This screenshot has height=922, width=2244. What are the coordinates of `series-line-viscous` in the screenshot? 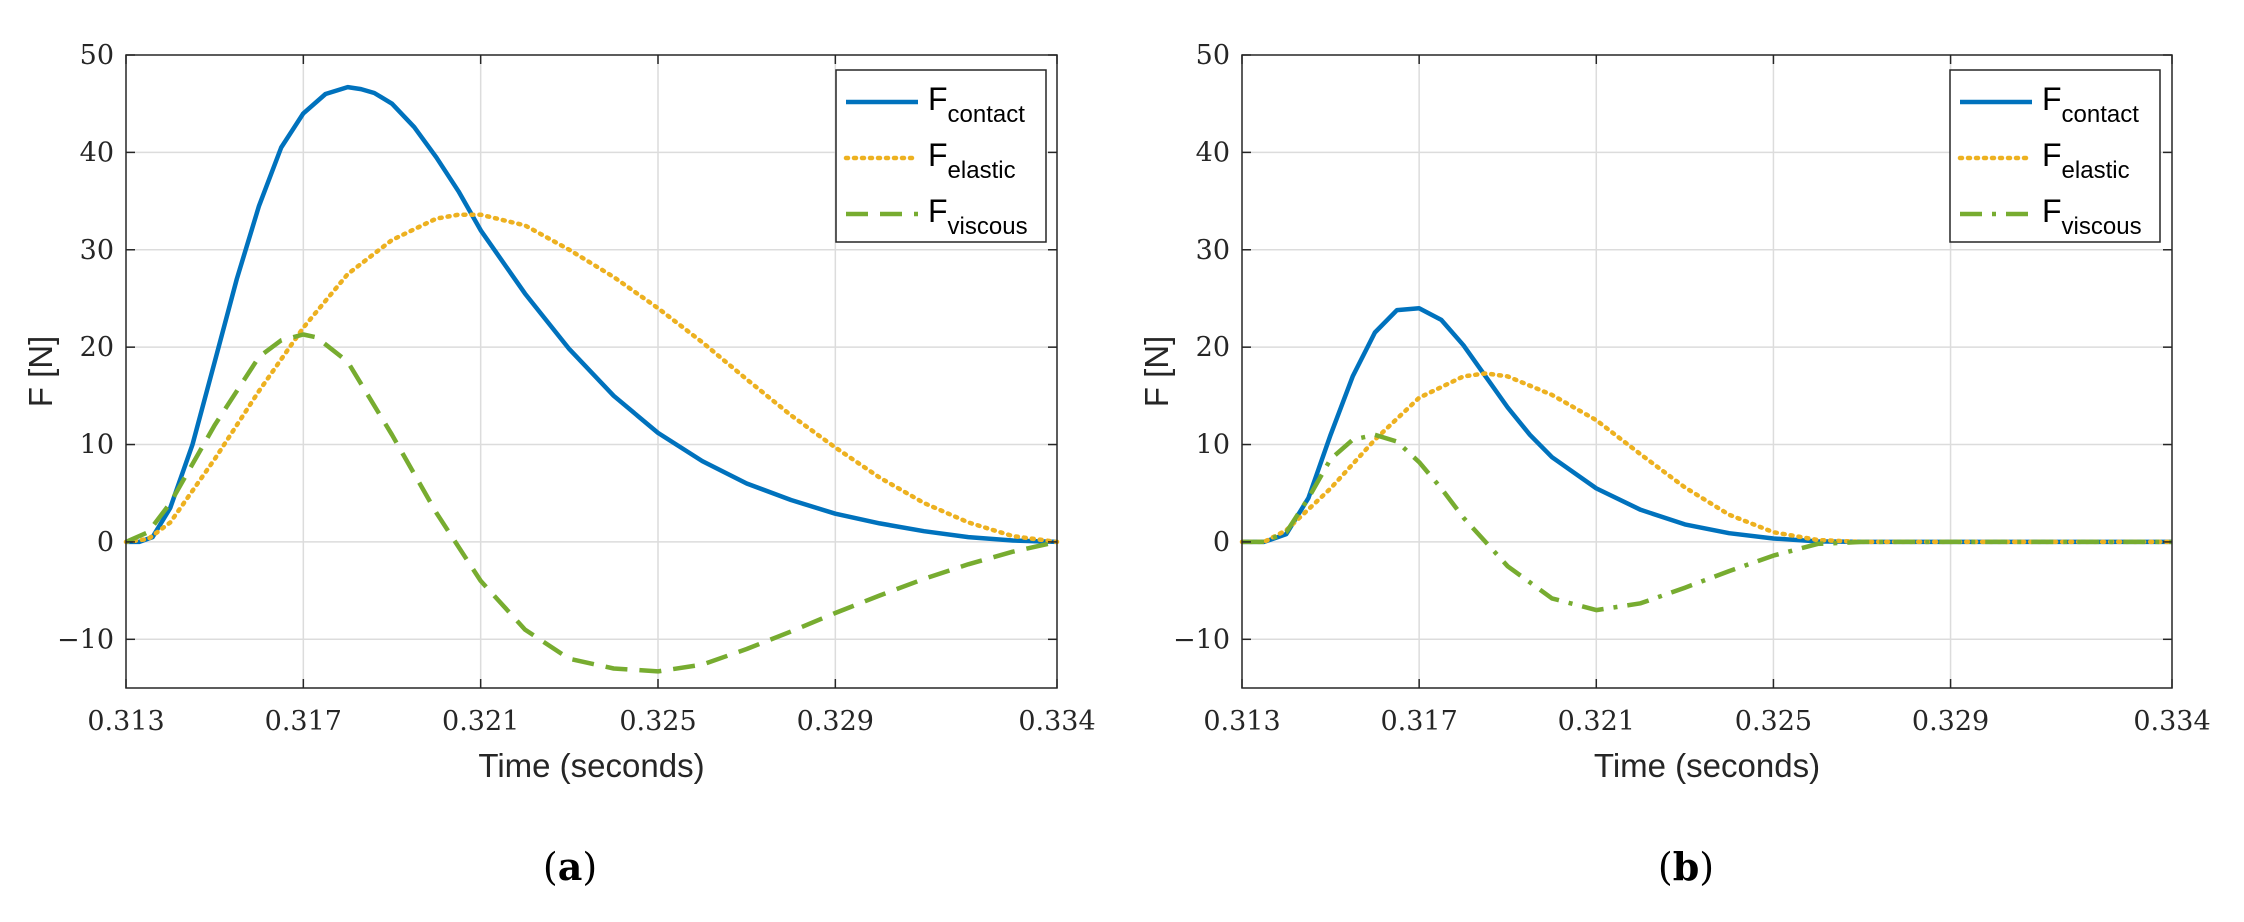 It's located at (1707, 522).